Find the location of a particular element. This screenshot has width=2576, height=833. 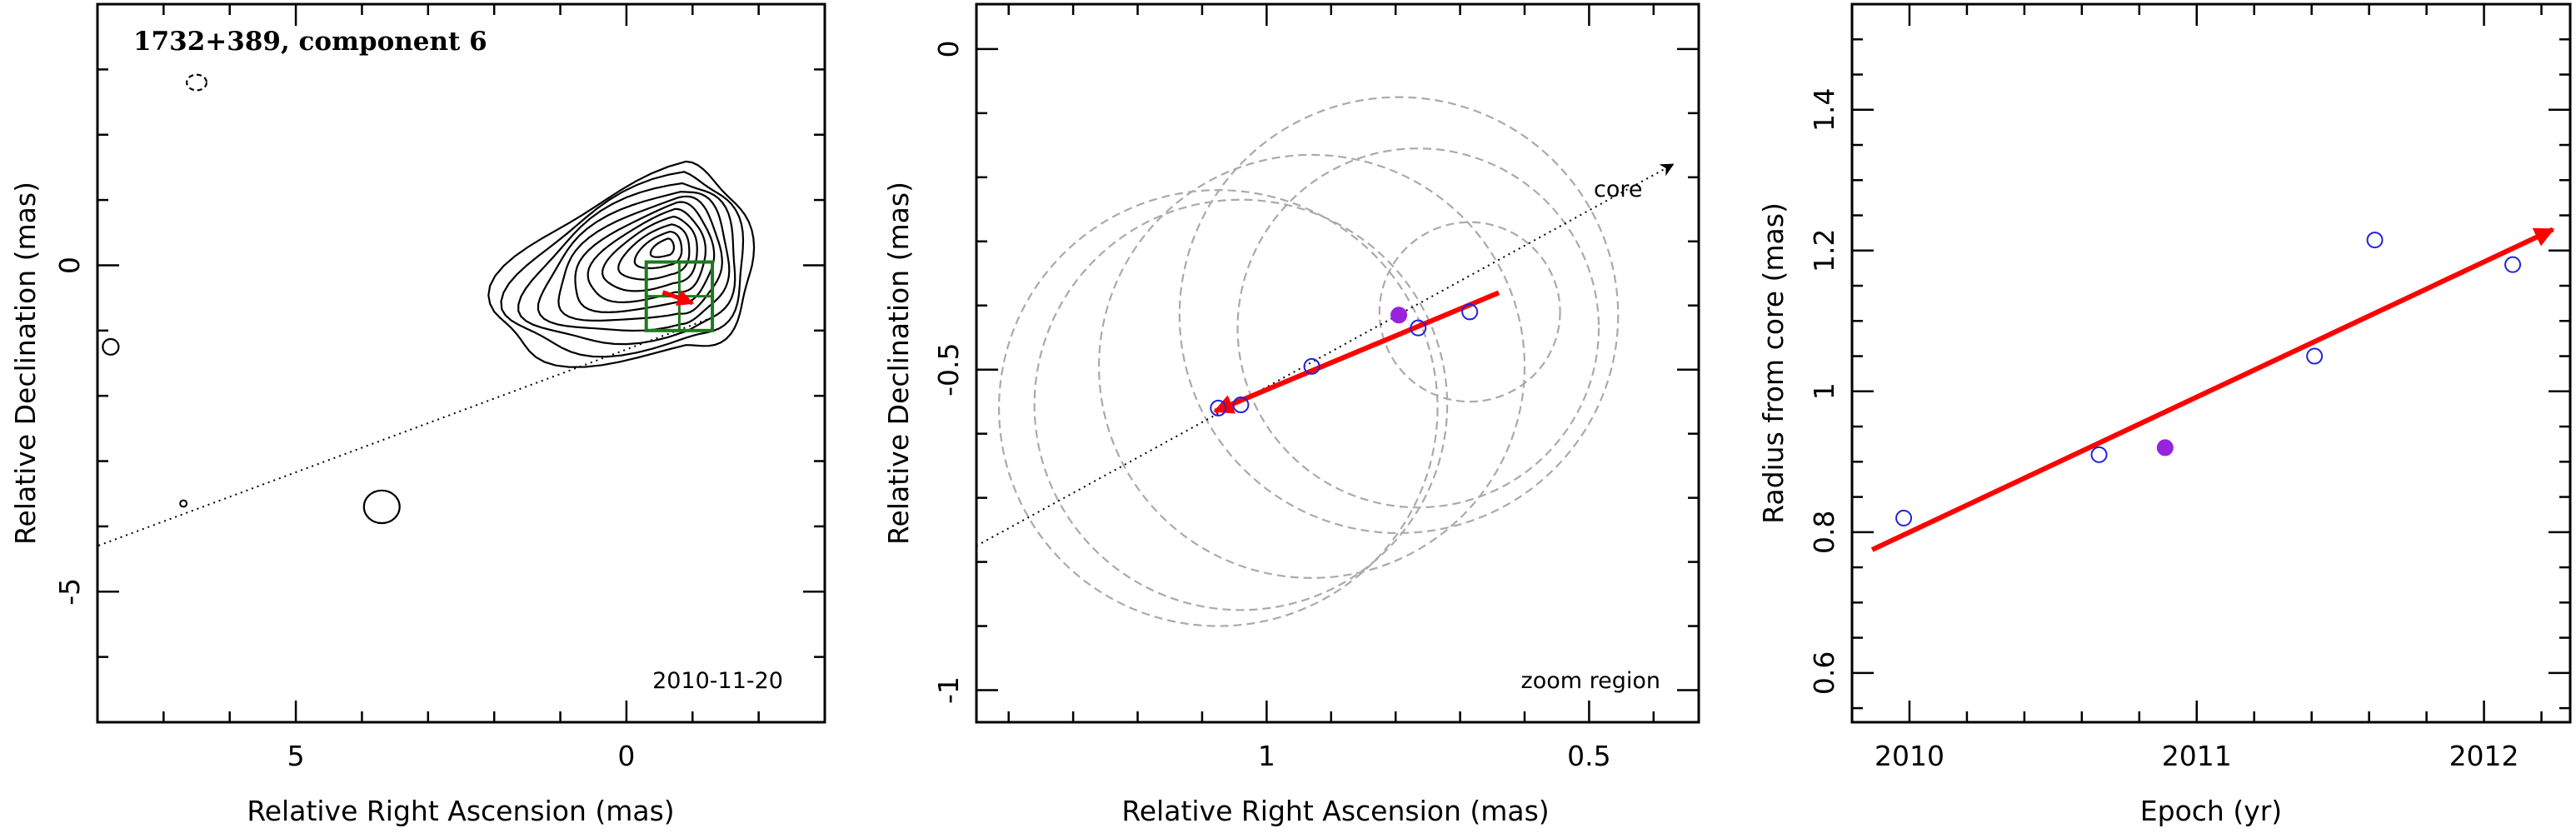

y-tick-label: 1.2 is located at coordinates (1824, 250).